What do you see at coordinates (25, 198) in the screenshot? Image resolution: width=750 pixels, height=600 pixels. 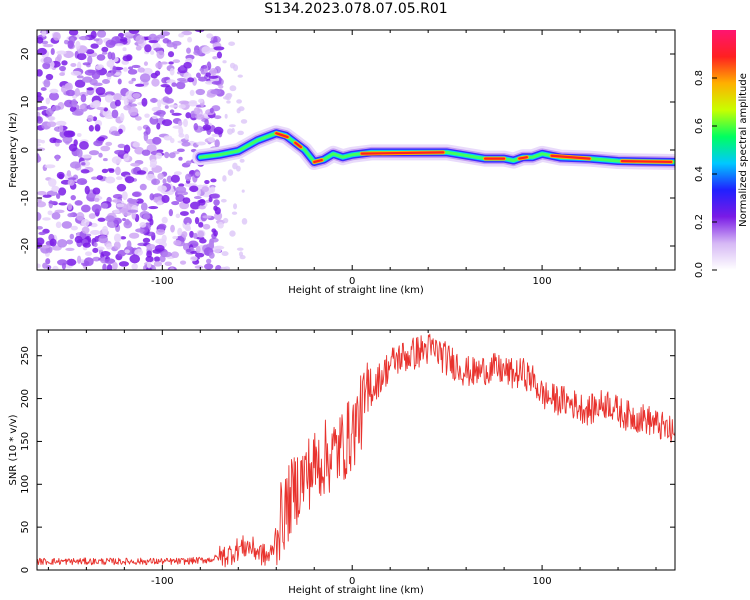 I see `y-tick-label: -10` at bounding box center [25, 198].